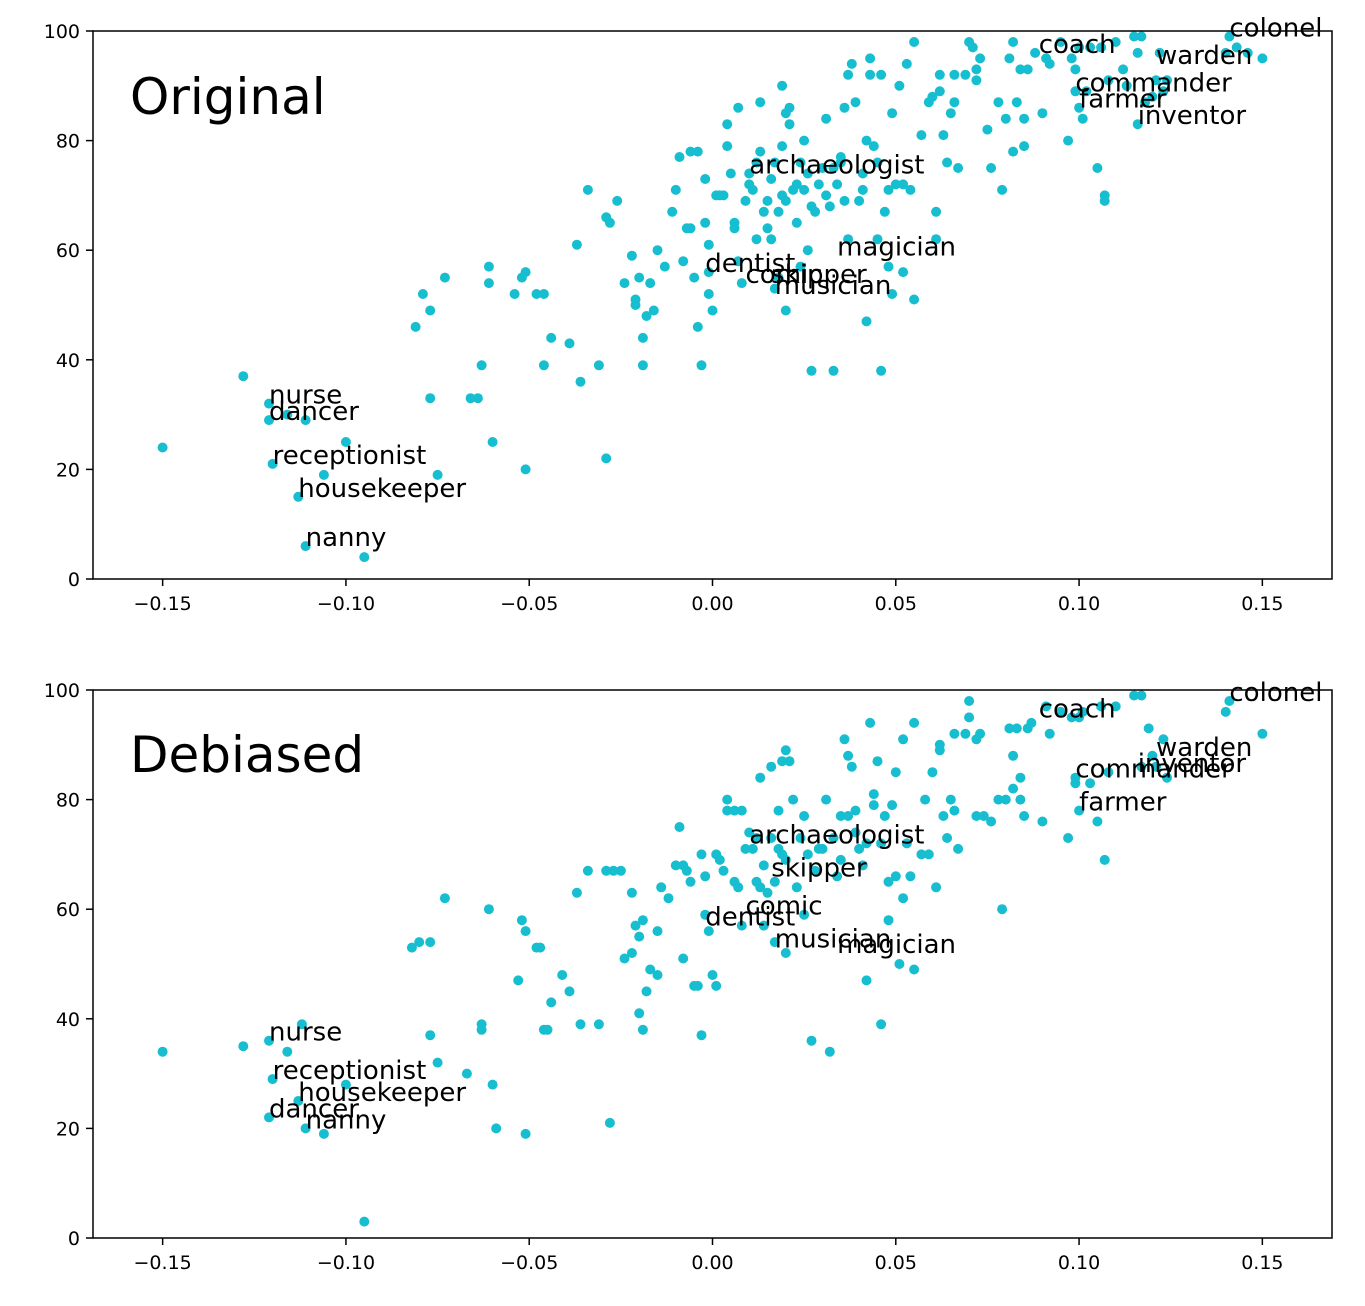  I want to click on point-label-musician: musician, so click(833, 940).